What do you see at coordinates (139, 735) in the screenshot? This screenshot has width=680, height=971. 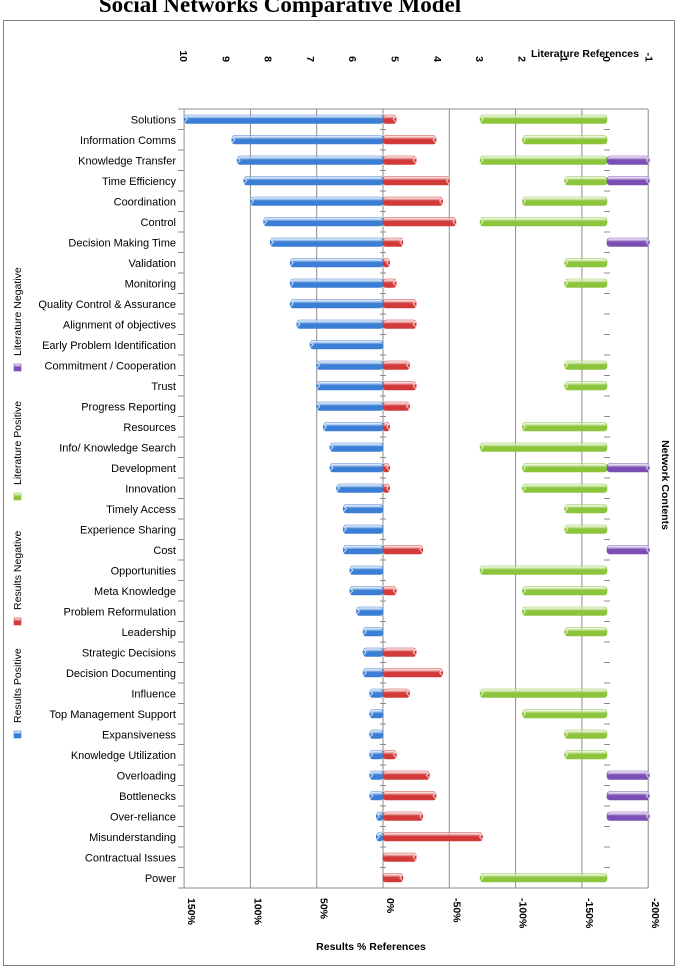 I see `category-label: Expansiveness` at bounding box center [139, 735].